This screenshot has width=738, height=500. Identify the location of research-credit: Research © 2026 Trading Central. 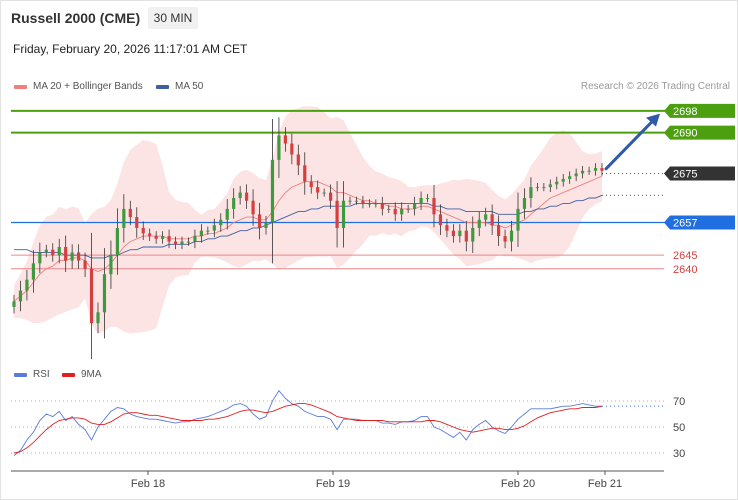
(655, 86).